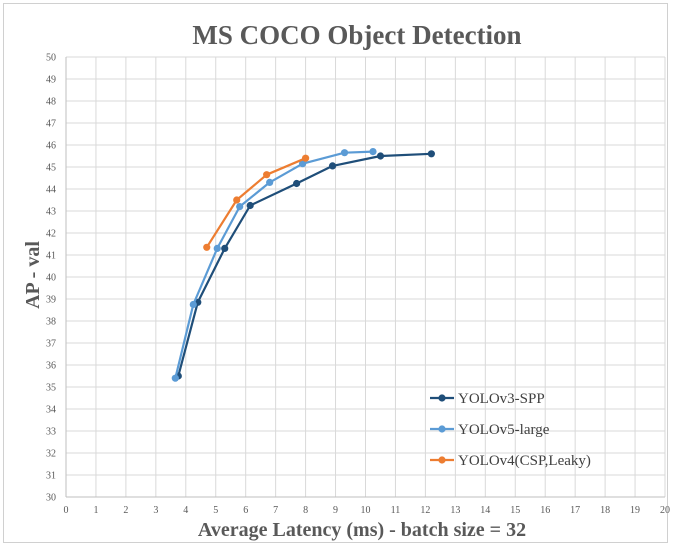 The image size is (673, 547). I want to click on y-tick-label: 38, so click(51, 322).